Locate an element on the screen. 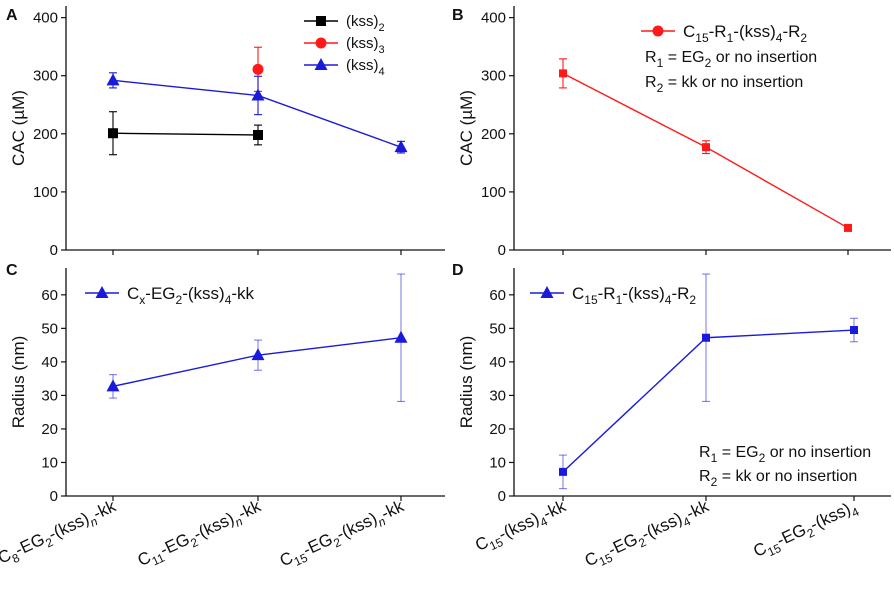 The height and width of the screenshot is (596, 894). panel-letter: A is located at coordinates (12, 15).